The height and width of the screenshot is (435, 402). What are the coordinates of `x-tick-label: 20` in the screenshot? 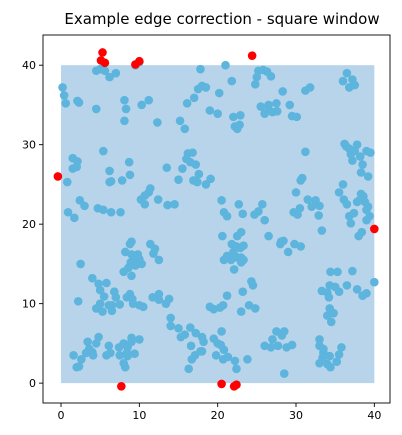 It's located at (218, 415).